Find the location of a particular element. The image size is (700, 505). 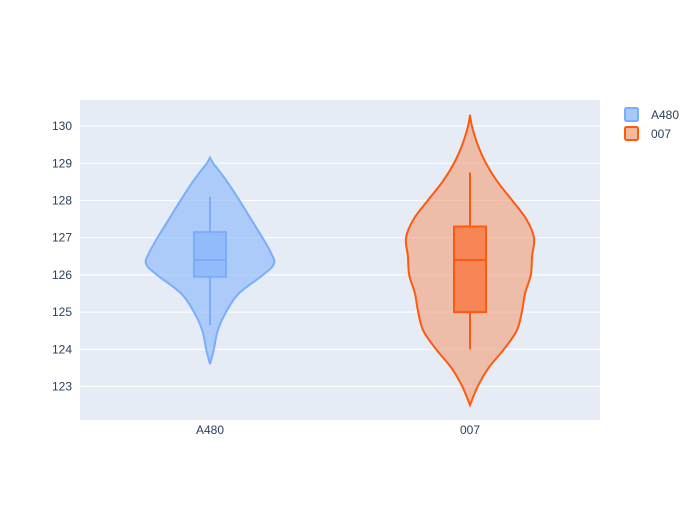

y-axis-tick-labels: 123 124 125 126 127 128 129 130 is located at coordinates (62, 256).